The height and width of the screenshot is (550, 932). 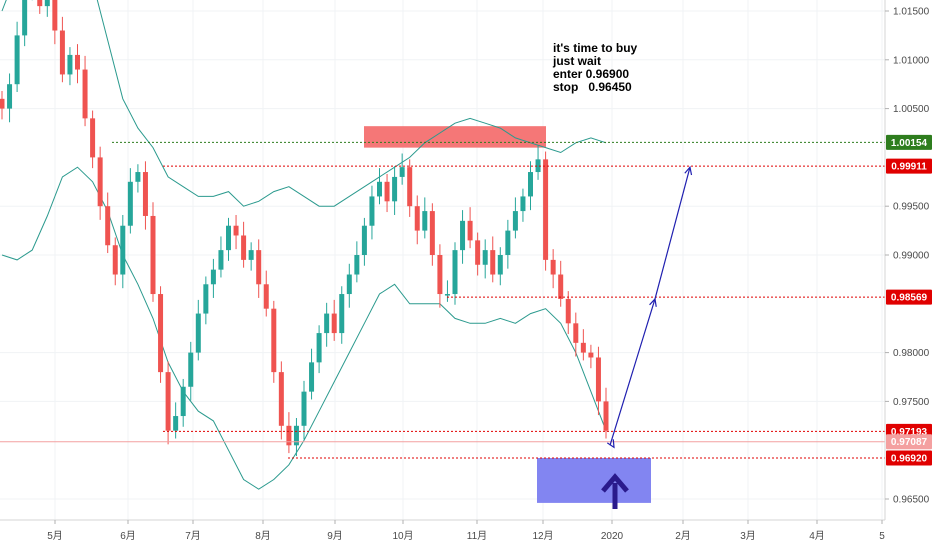 I want to click on projection-arrowhead, so click(x=688, y=170).